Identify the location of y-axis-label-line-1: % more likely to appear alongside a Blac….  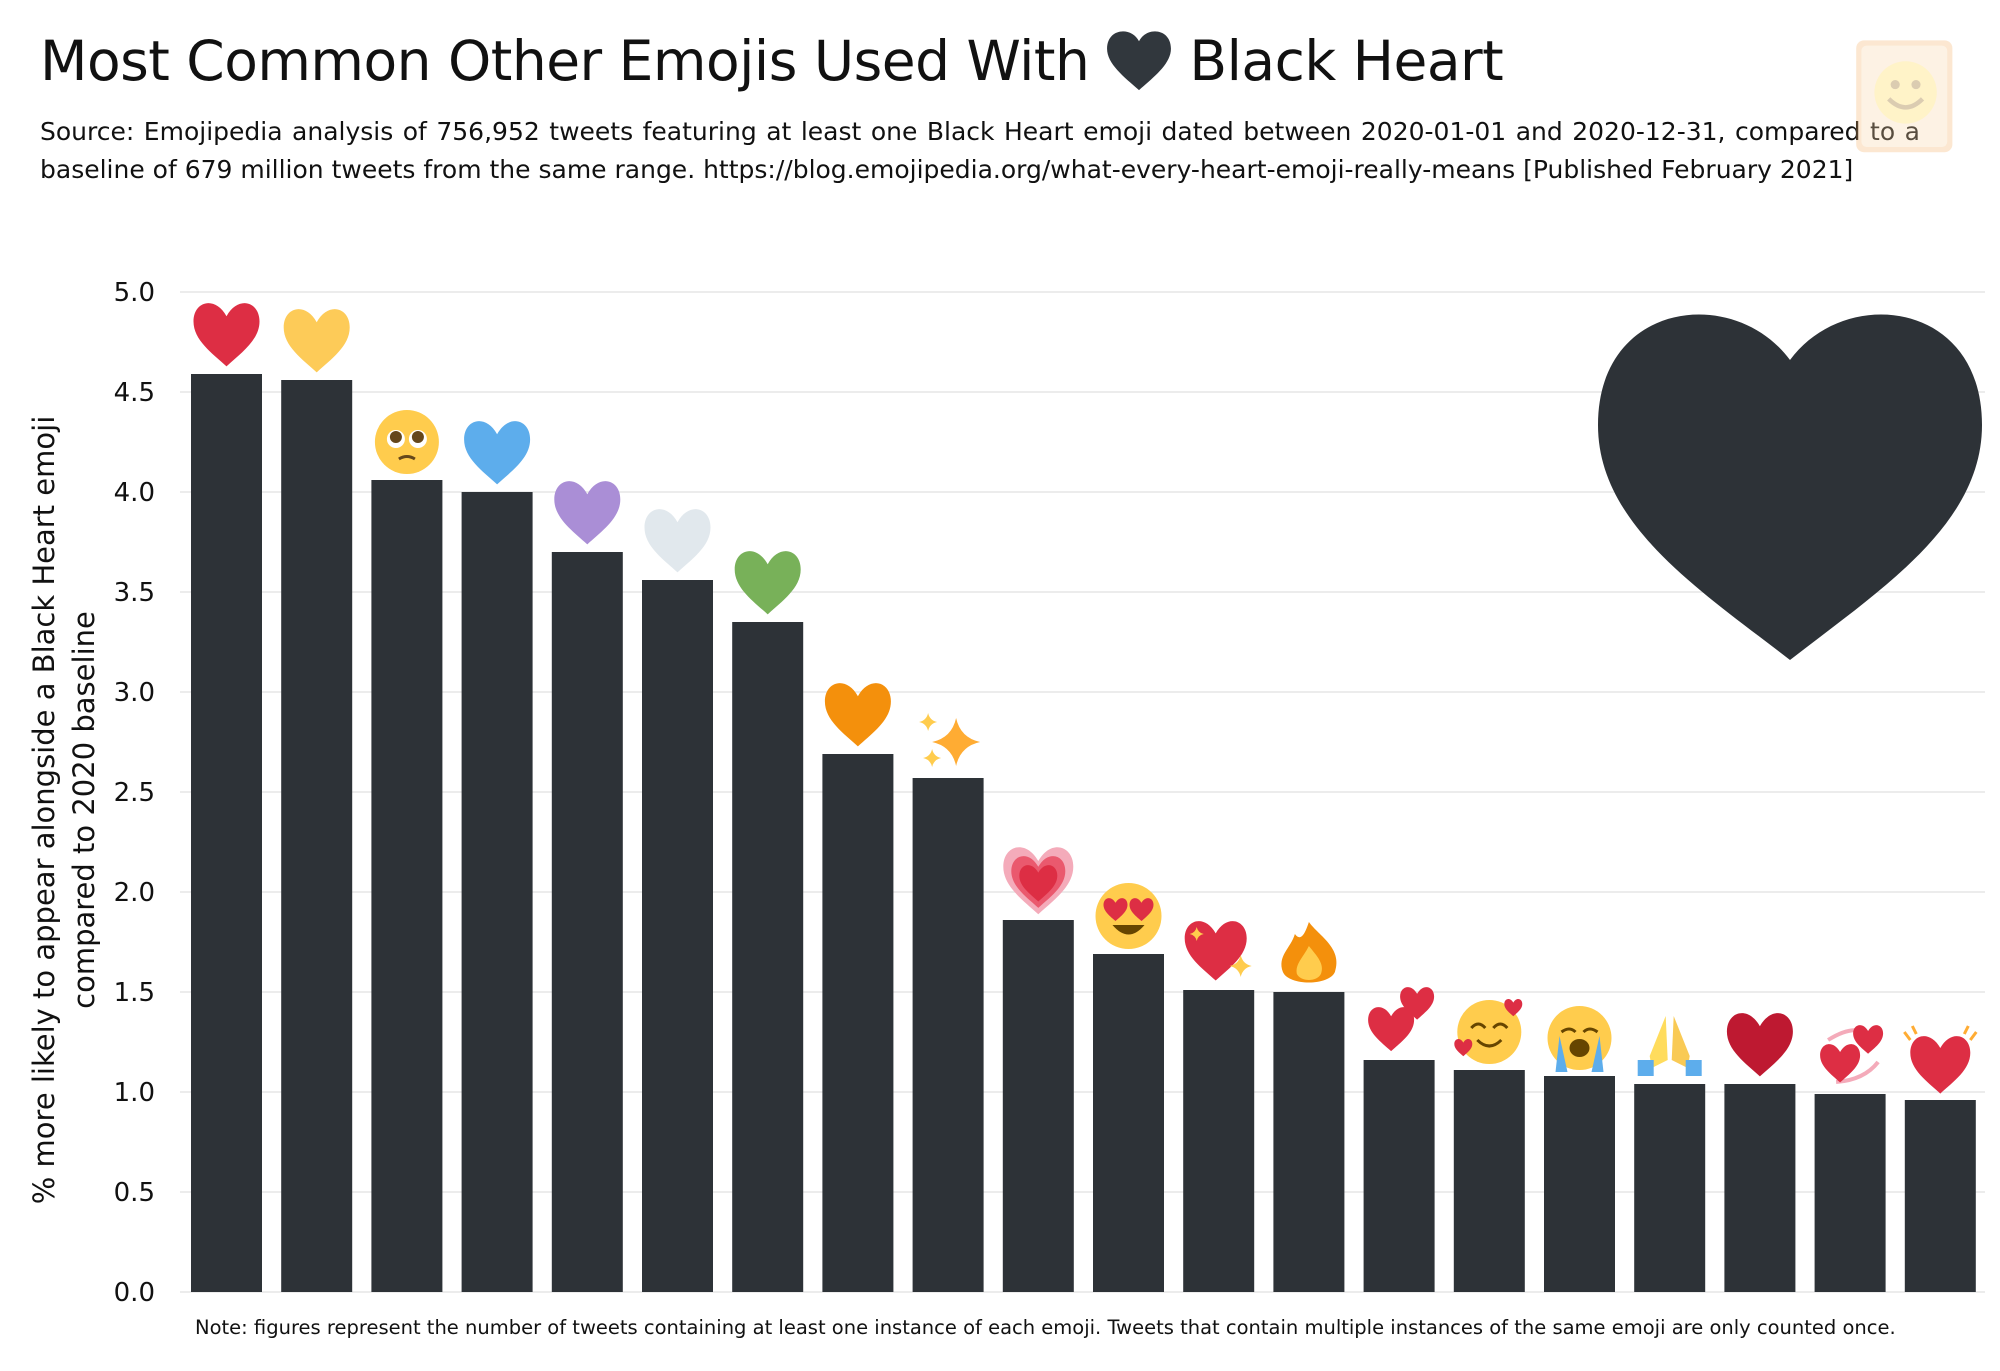
(44, 810).